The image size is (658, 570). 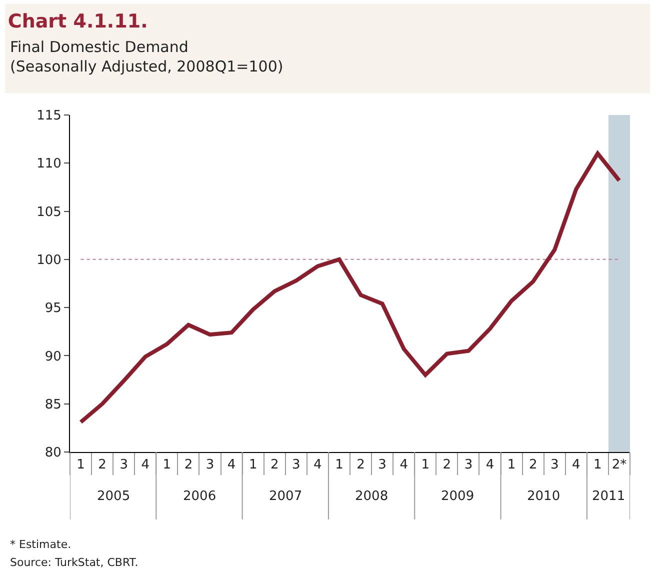 I want to click on source-note: Source: TurkStat, CBRT., so click(x=74, y=562).